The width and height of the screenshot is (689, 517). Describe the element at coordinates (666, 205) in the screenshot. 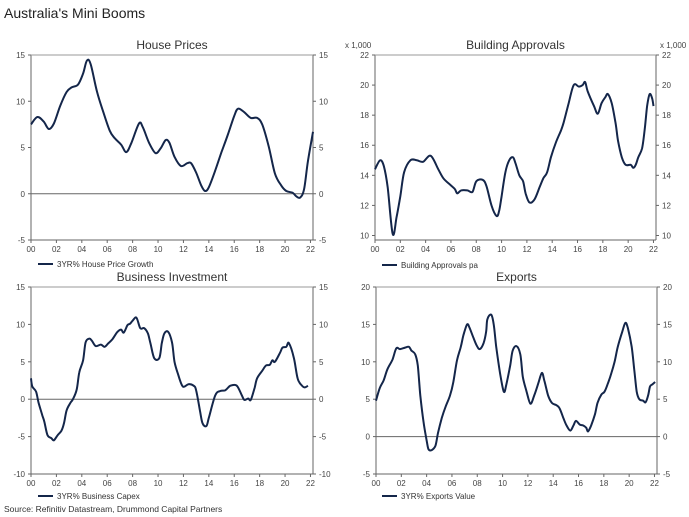

I see `y-tick-label-right: 12` at that location.